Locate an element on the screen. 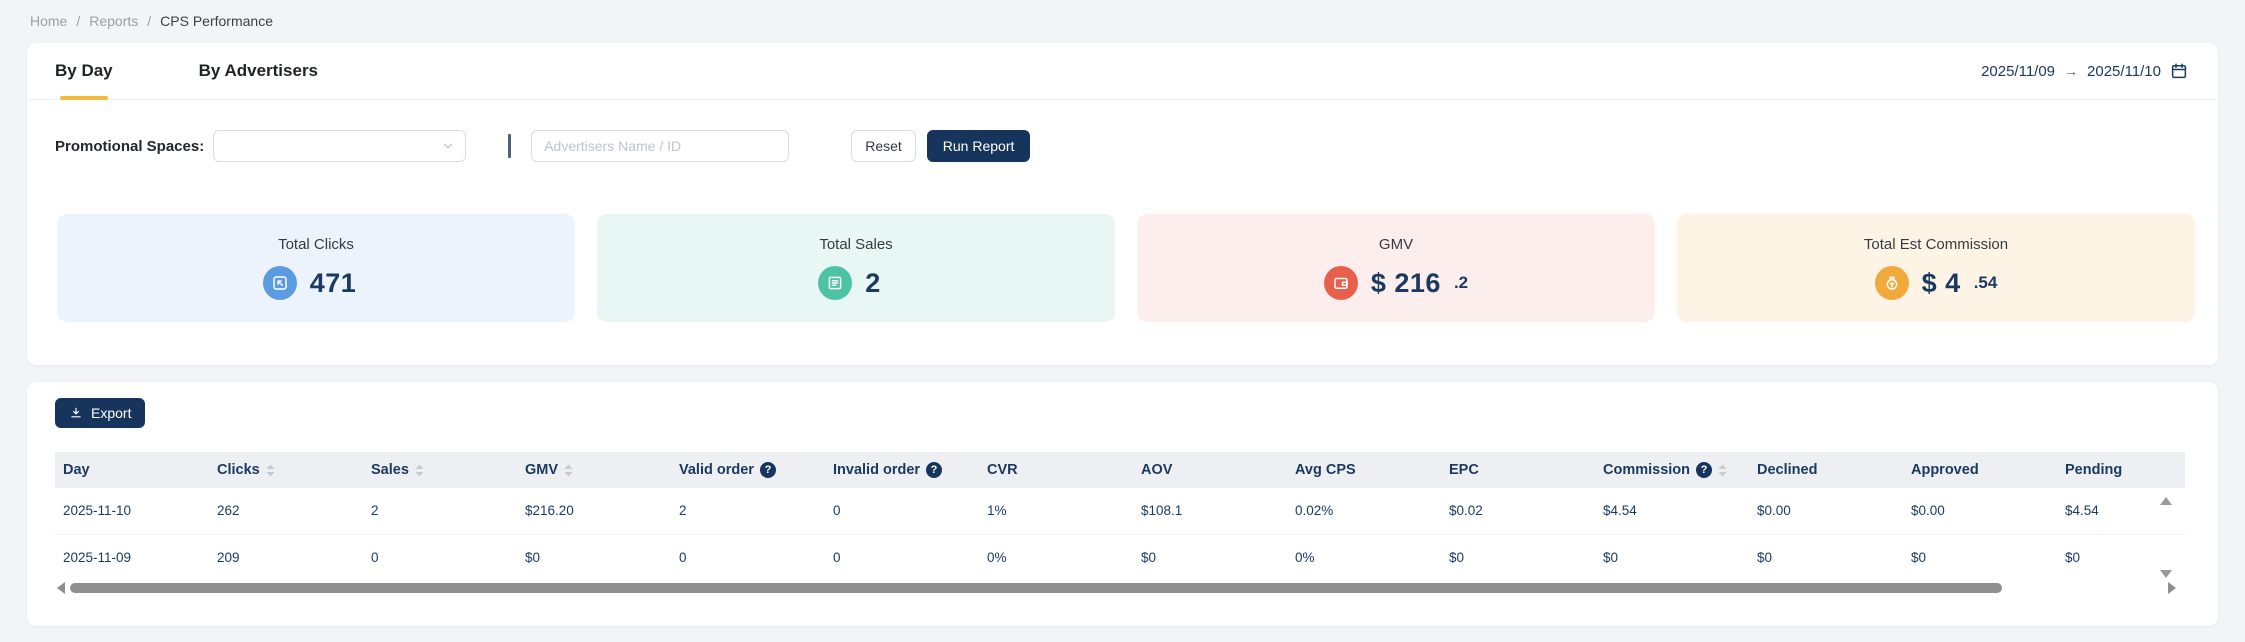 The image size is (2245, 642). stat-card-gmv: GMV $ 216 .2 is located at coordinates (1396, 268).